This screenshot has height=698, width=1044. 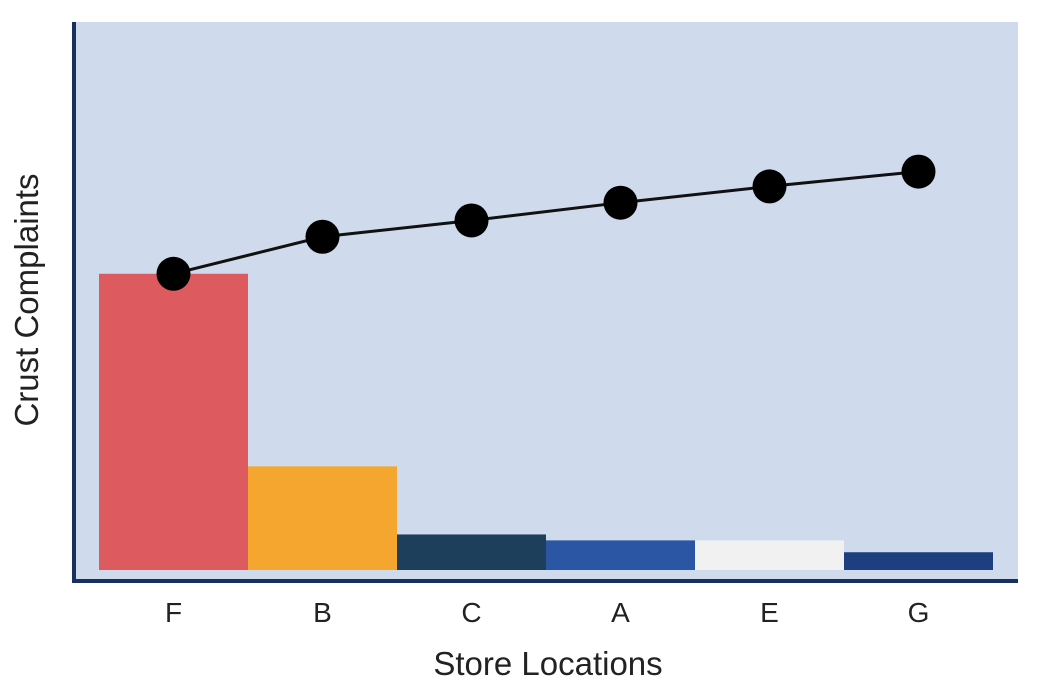 I want to click on bar-b, so click(x=322, y=518).